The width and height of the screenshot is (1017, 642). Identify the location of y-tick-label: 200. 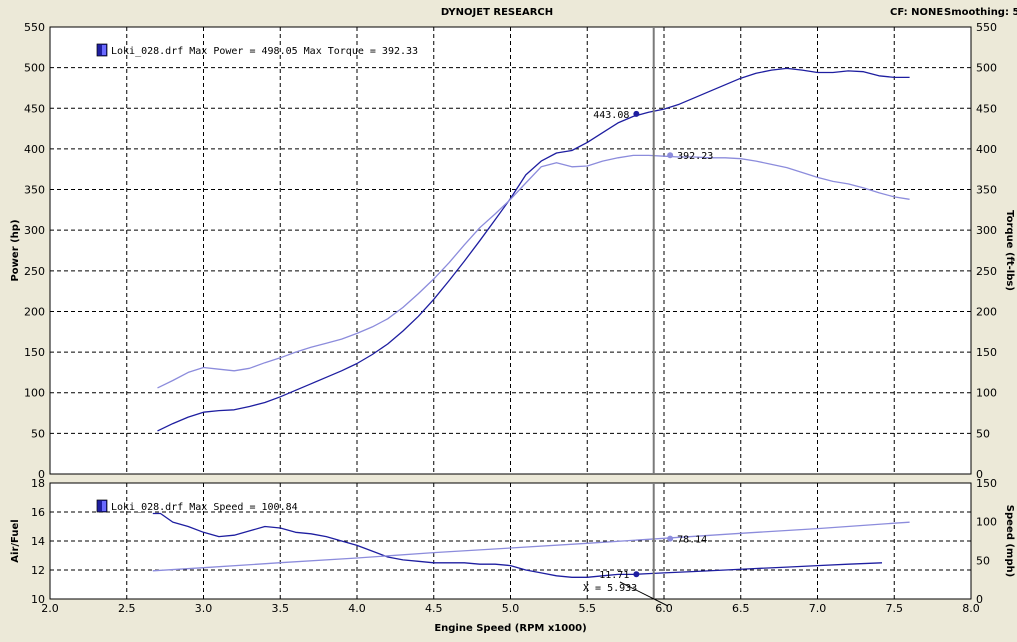
(34, 311).